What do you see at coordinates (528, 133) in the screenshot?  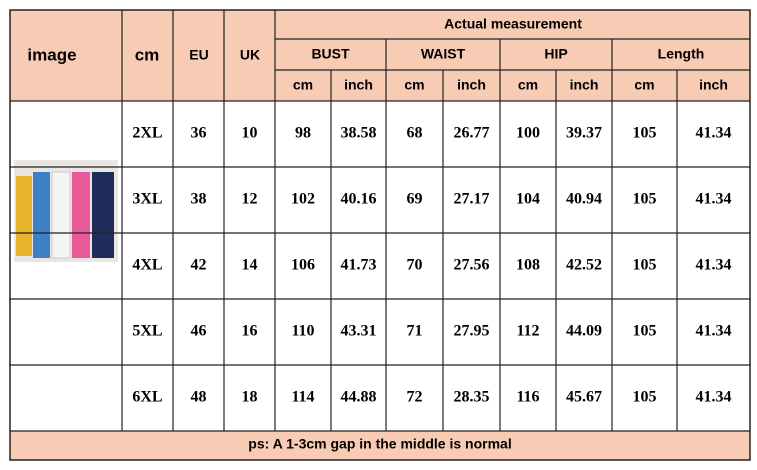 I see `table-cell: 100` at bounding box center [528, 133].